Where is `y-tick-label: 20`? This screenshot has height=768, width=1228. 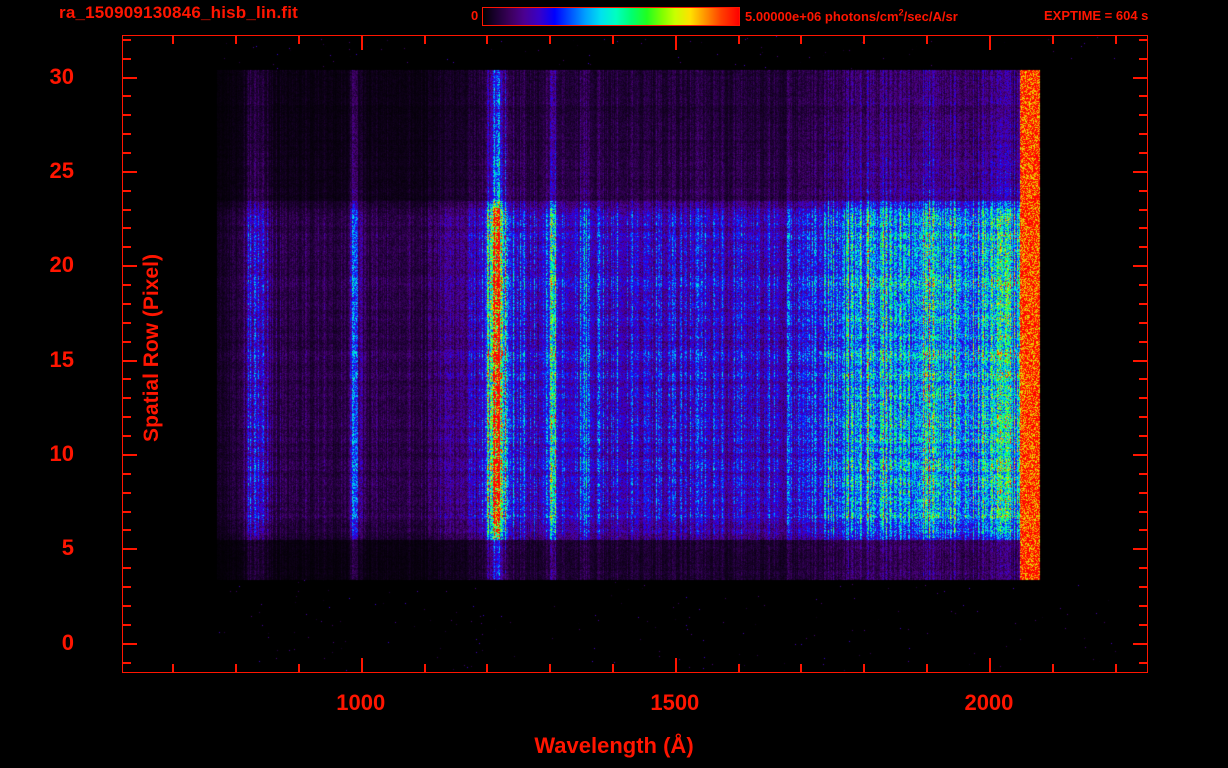
y-tick-label: 20 is located at coordinates (61, 265).